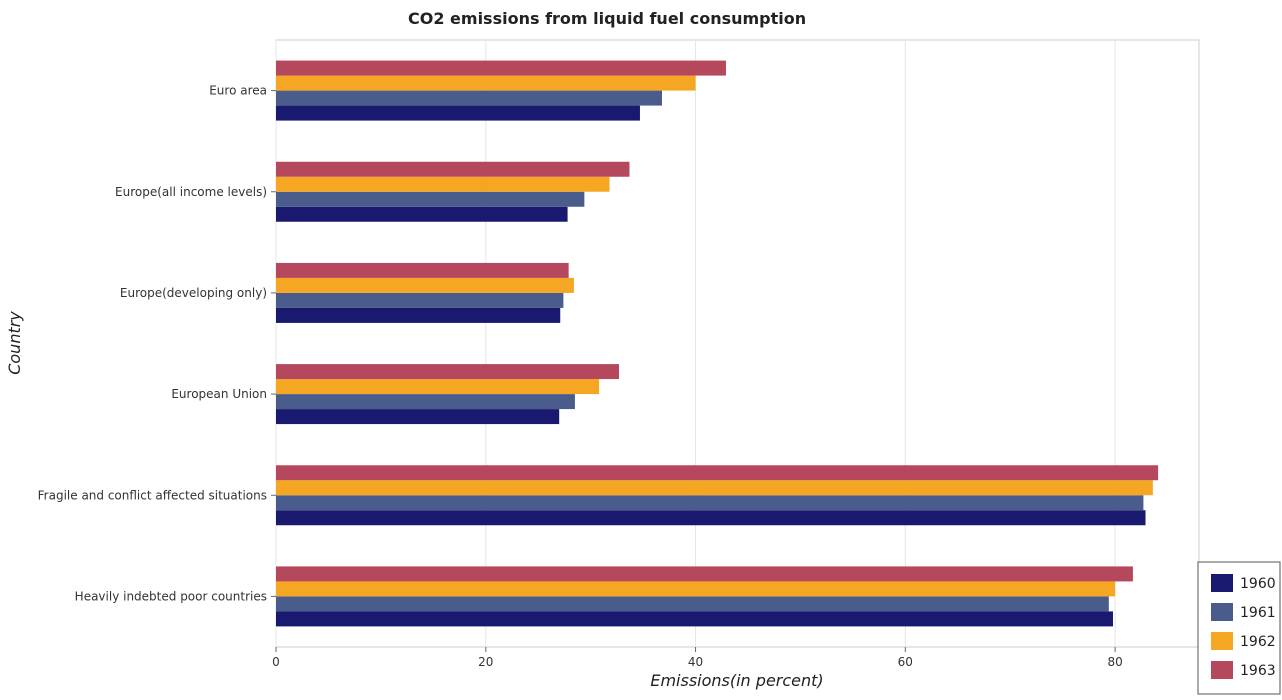  I want to click on legend-label: 1961, so click(1258, 613).